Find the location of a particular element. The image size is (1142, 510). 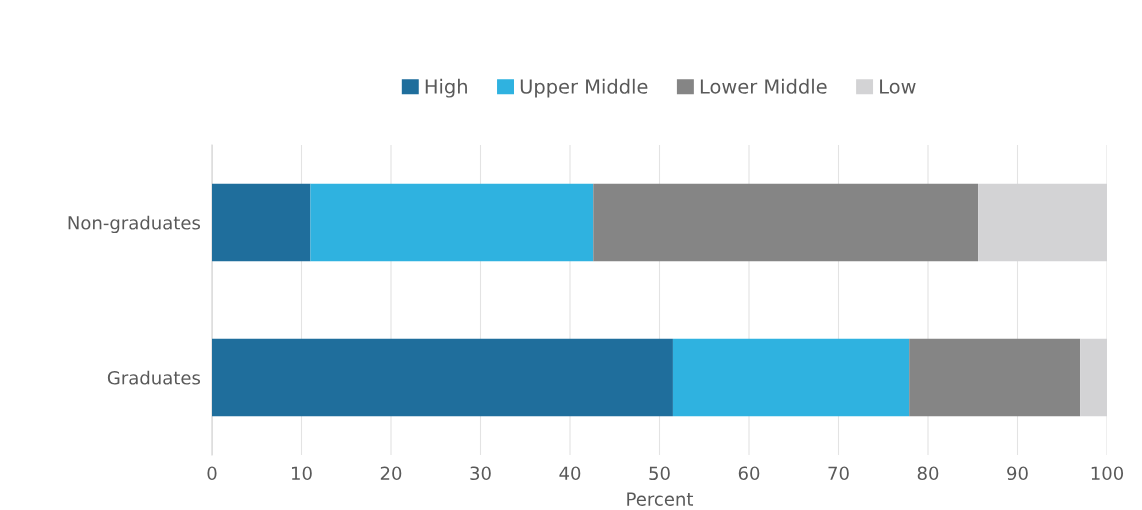

legend-label: Lower Middle is located at coordinates (763, 86).